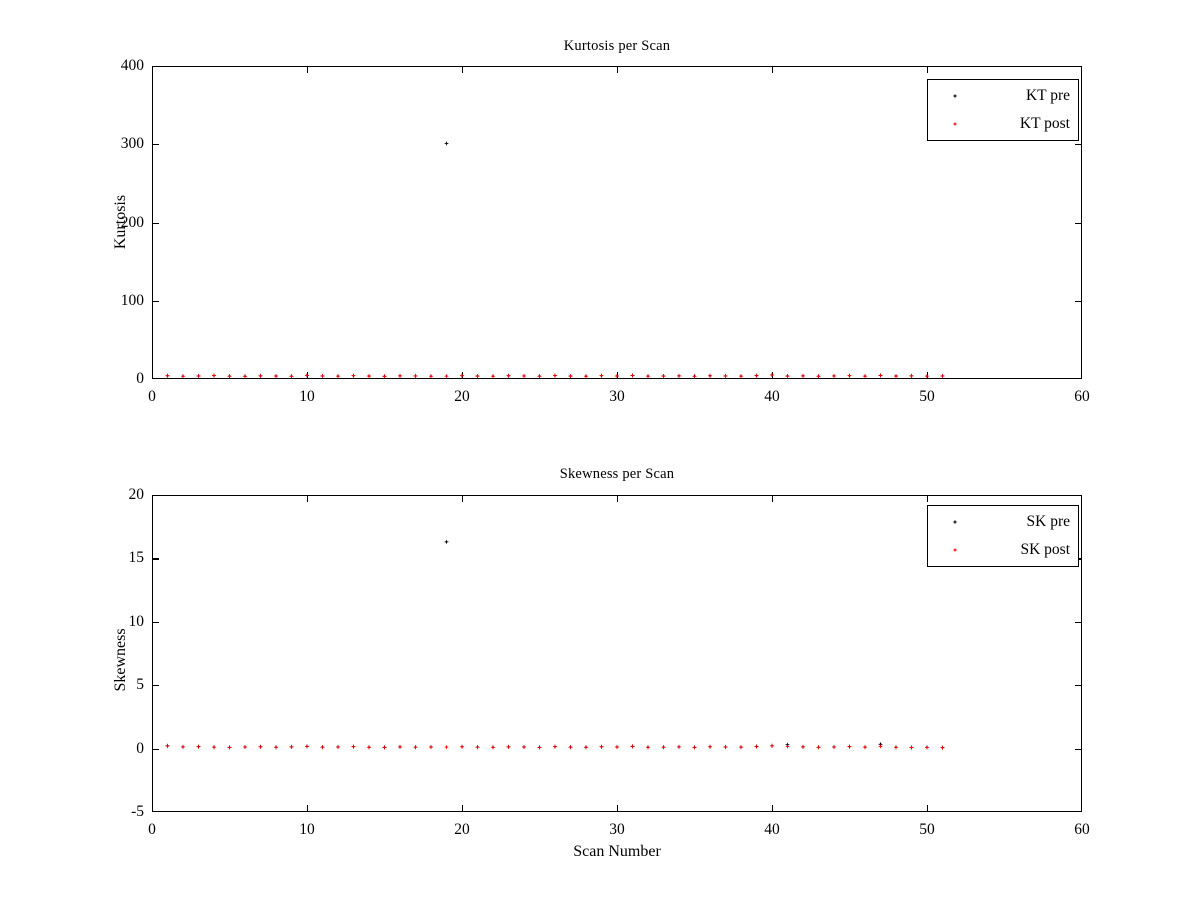 The image size is (1200, 900). I want to click on skewness-legend: SK pre SK post, so click(1003, 536).